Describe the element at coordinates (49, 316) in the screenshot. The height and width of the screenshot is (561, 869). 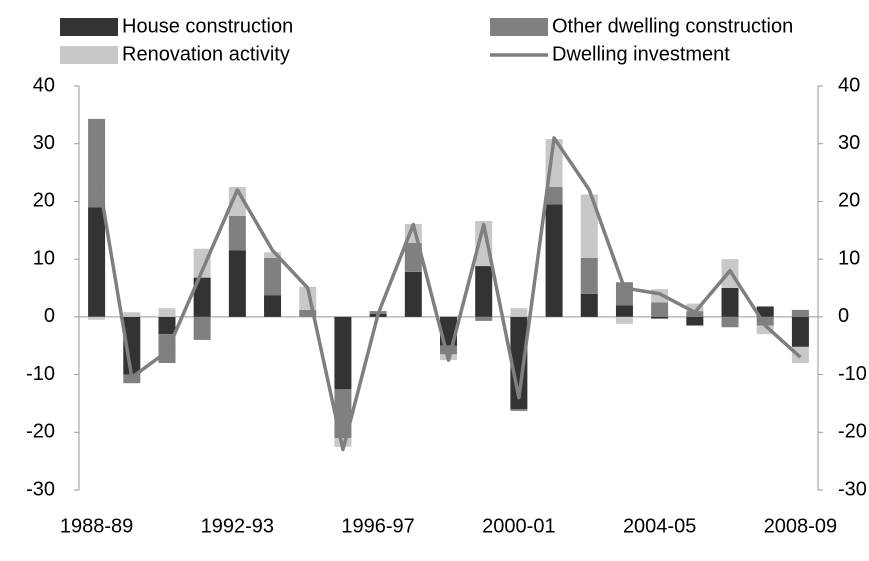
I see `y-tick-label: 0` at that location.